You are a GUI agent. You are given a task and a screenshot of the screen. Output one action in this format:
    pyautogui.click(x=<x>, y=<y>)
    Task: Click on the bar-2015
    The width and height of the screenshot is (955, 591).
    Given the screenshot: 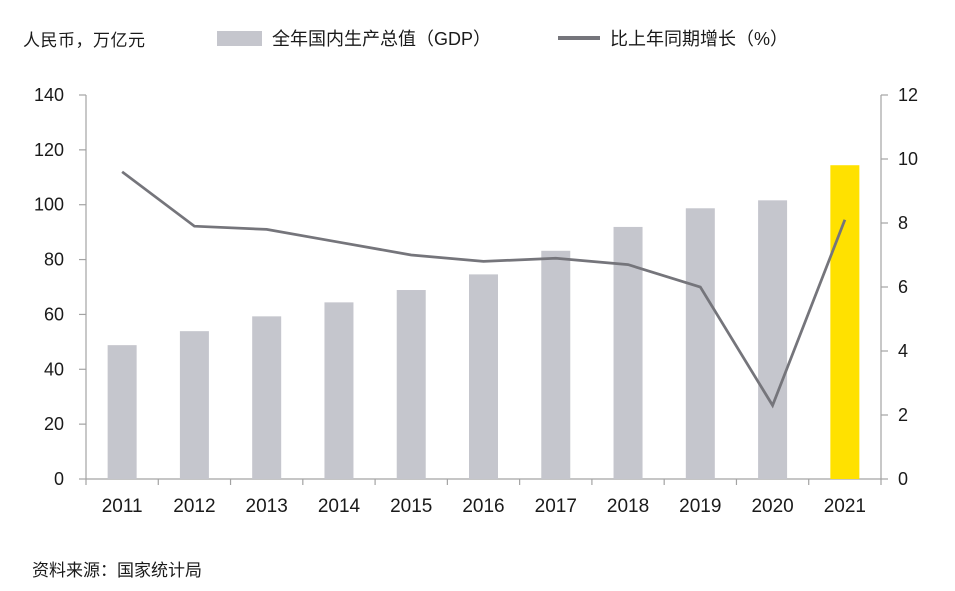 What is the action you would take?
    pyautogui.click(x=411, y=384)
    